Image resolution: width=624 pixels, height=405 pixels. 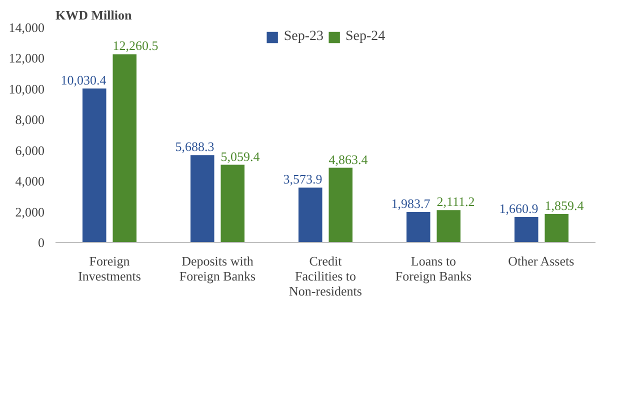 What do you see at coordinates (411, 204) in the screenshot?
I see `data-label: 1,983.7` at bounding box center [411, 204].